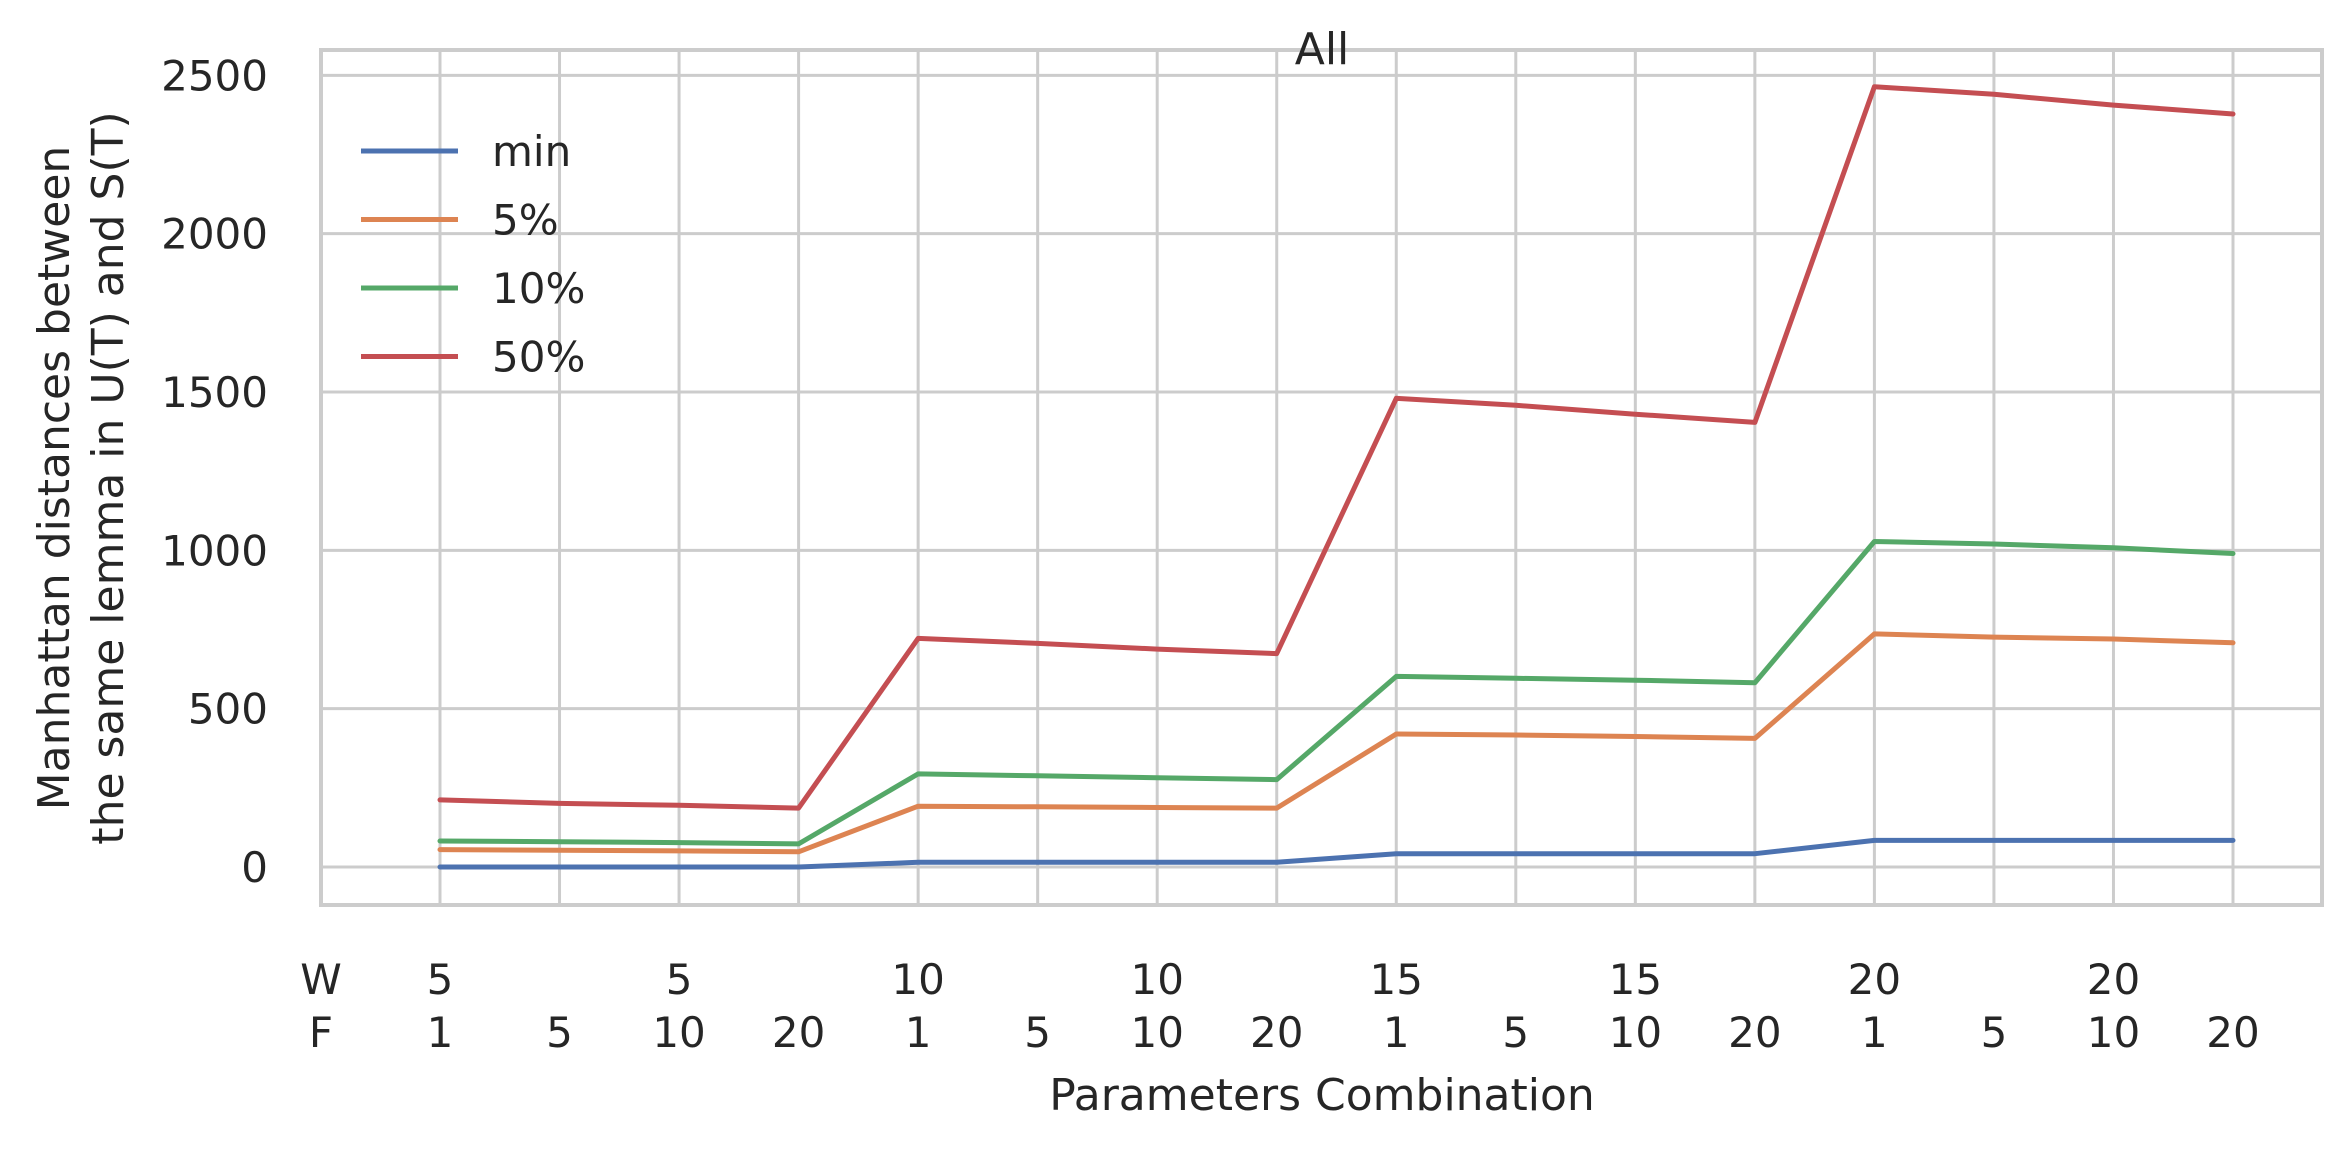 The image size is (2352, 1151). What do you see at coordinates (538, 357) in the screenshot?
I see `legend-label: 50%` at bounding box center [538, 357].